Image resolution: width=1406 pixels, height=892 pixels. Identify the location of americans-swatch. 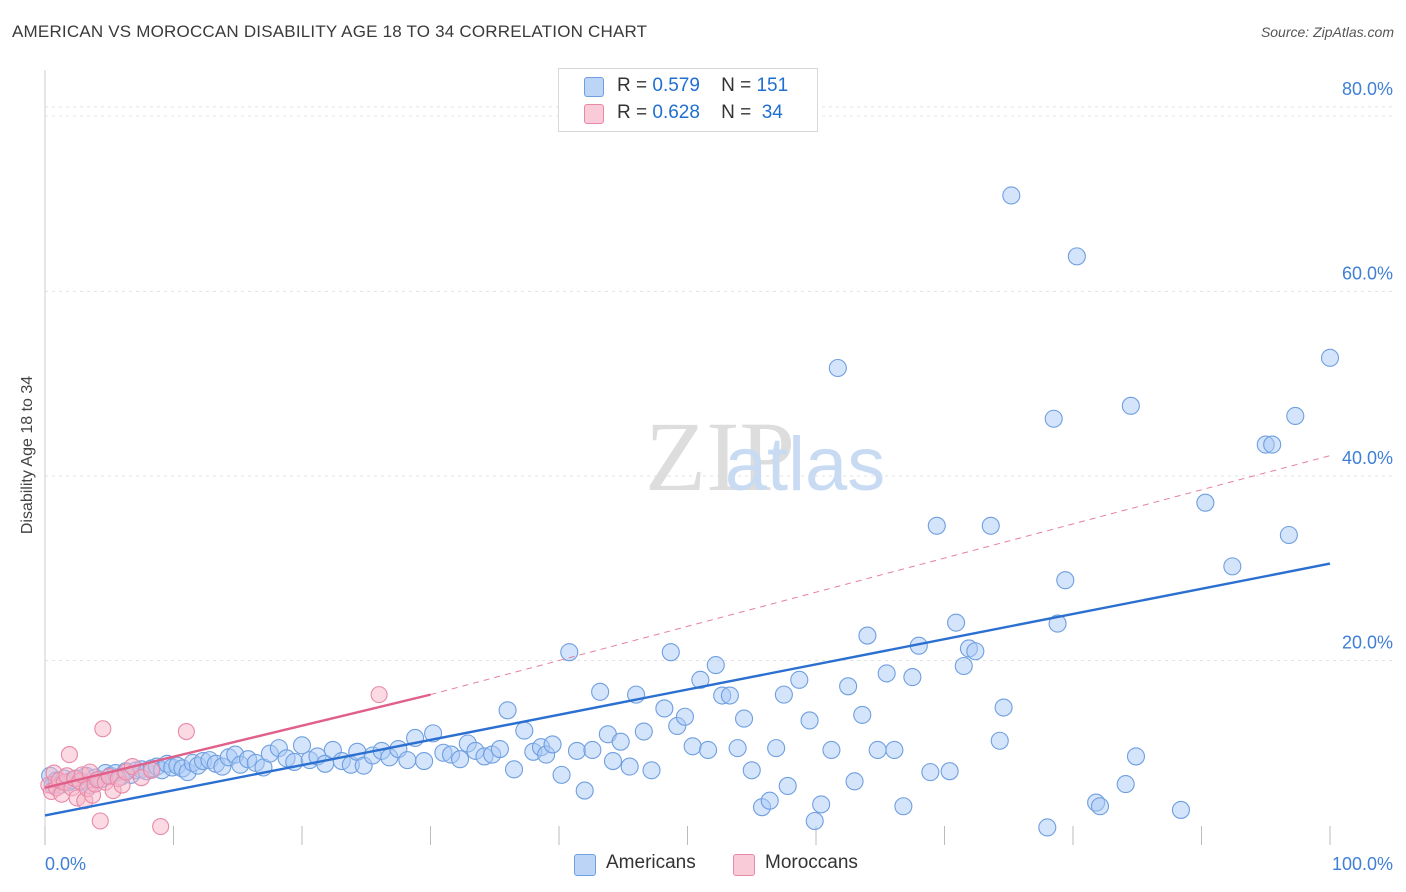
(594, 87).